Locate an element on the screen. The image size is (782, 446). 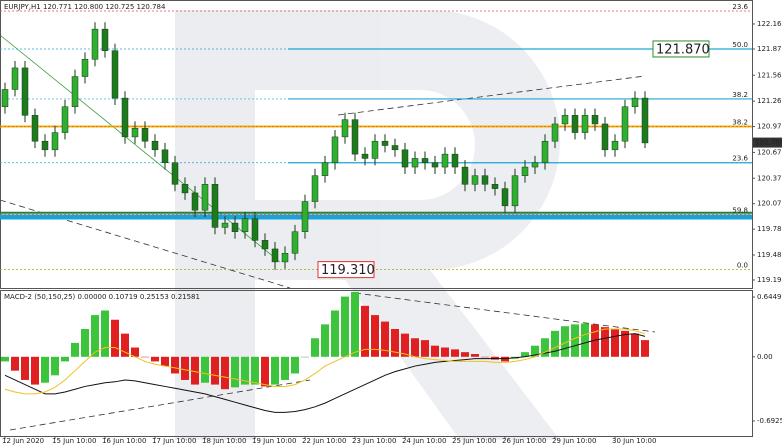
x-tick-label: 22 Jun 10:00 is located at coordinates (324, 441).